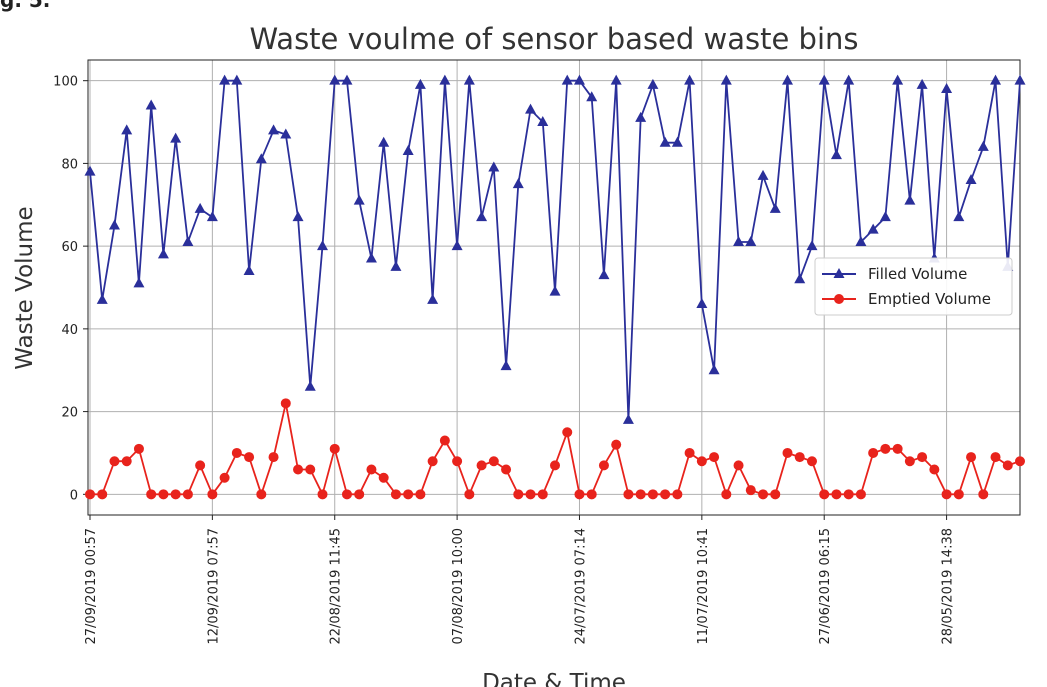  Describe the element at coordinates (74, 495) in the screenshot. I see `y-tick-label: 0` at that location.